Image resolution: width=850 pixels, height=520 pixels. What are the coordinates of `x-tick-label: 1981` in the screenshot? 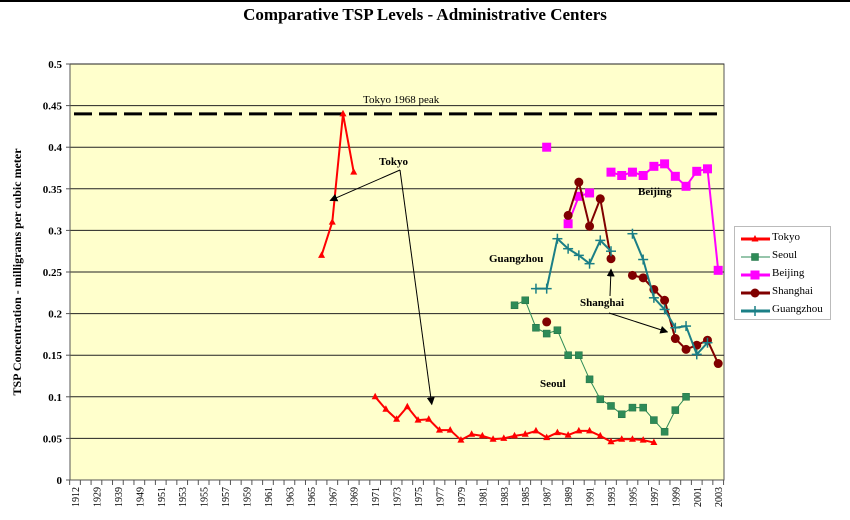 It's located at (483, 497).